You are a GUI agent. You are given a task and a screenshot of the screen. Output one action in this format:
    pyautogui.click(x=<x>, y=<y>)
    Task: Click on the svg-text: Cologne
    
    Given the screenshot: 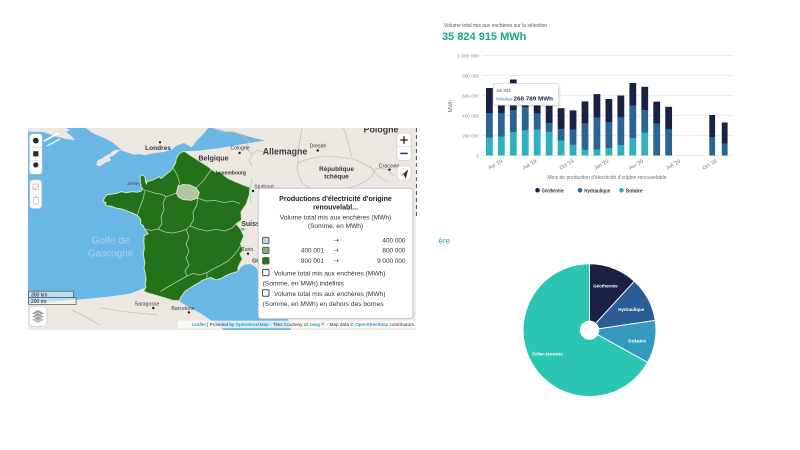 What is the action you would take?
    pyautogui.click(x=239, y=149)
    